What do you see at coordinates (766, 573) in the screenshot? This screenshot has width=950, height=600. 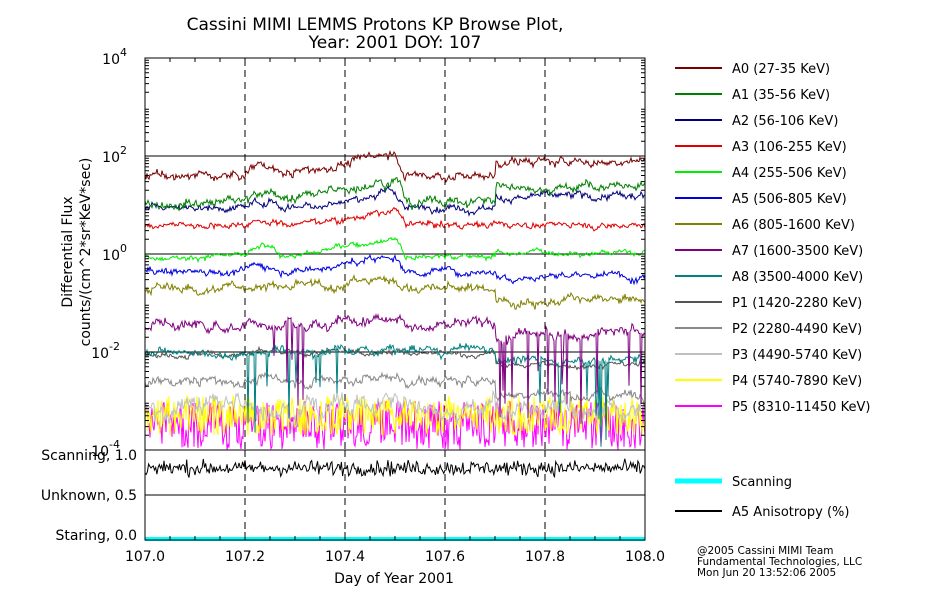 I see `credit-timestamp: Mon Jun 20 13:52:06 2005` at bounding box center [766, 573].